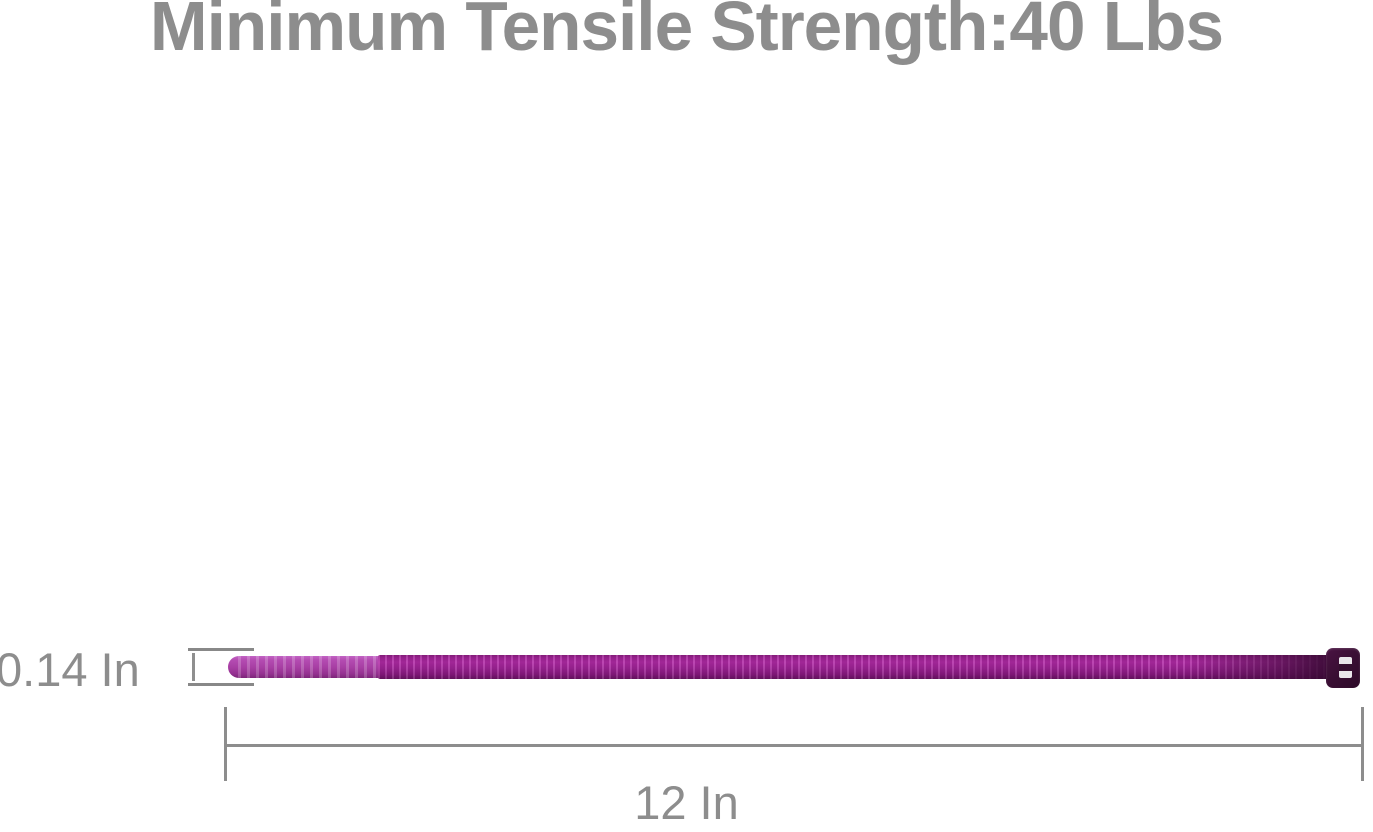 This screenshot has height=832, width=1373. I want to click on cable-tie-tail, so click(314, 667).